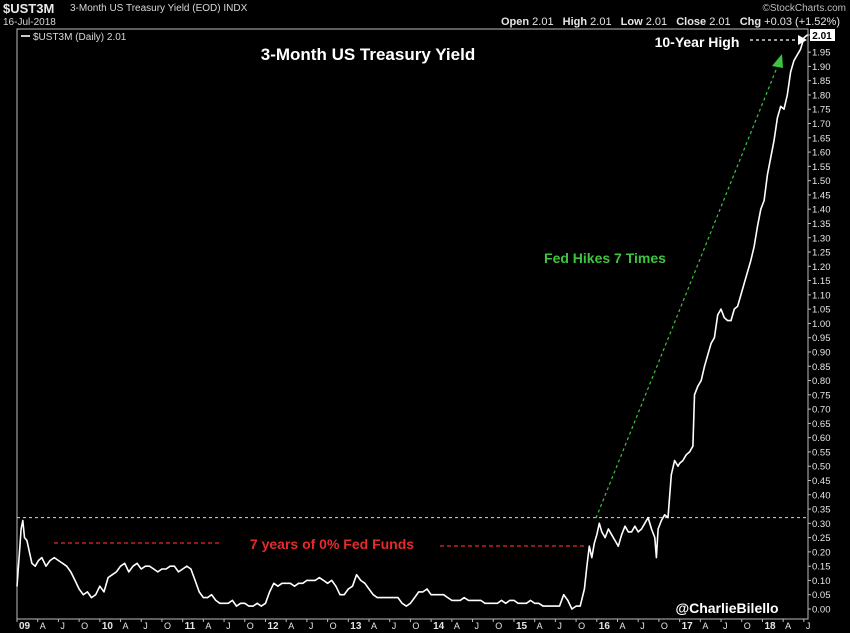 The height and width of the screenshot is (633, 850). What do you see at coordinates (821, 595) in the screenshot?
I see `y-tick-label: 0.05` at bounding box center [821, 595].